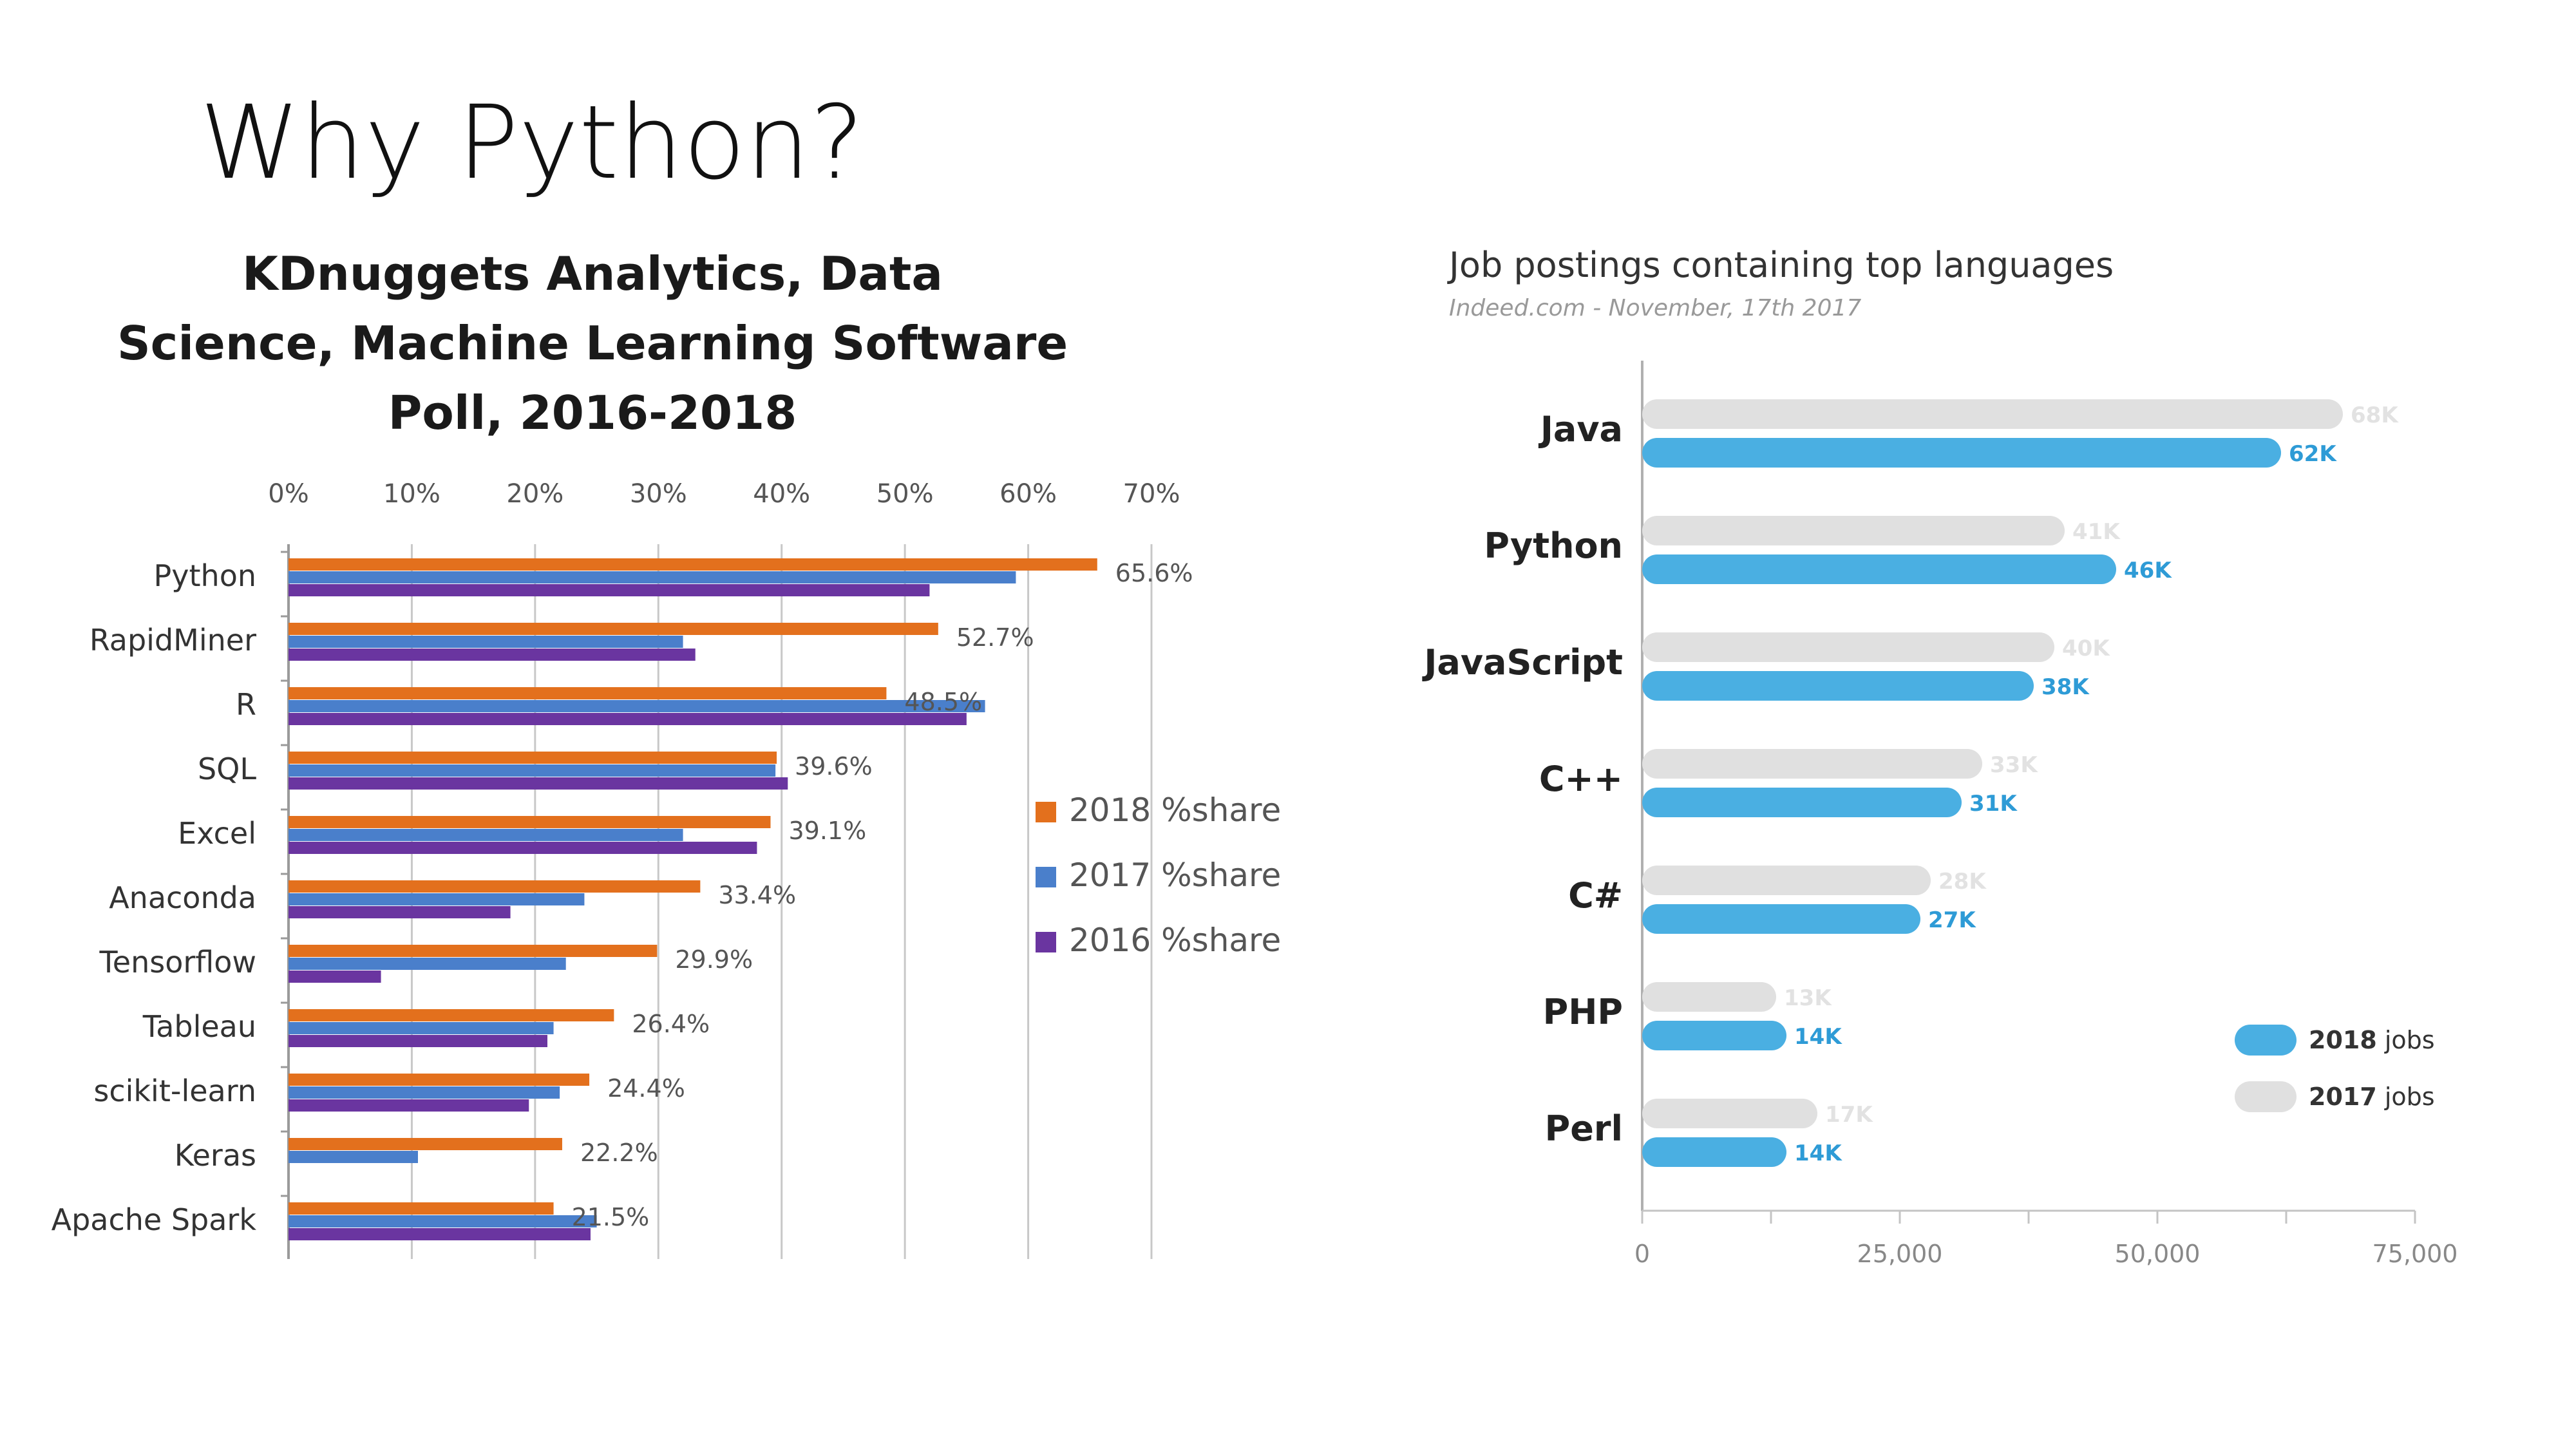 The height and width of the screenshot is (1449, 2576). What do you see at coordinates (1781, 265) in the screenshot?
I see `chart-title: Job postings containing top languages` at bounding box center [1781, 265].